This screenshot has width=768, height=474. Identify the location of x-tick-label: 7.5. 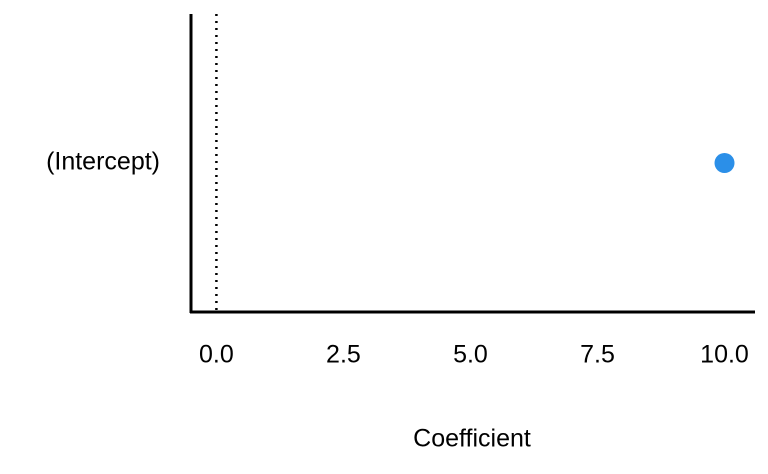
(597, 355).